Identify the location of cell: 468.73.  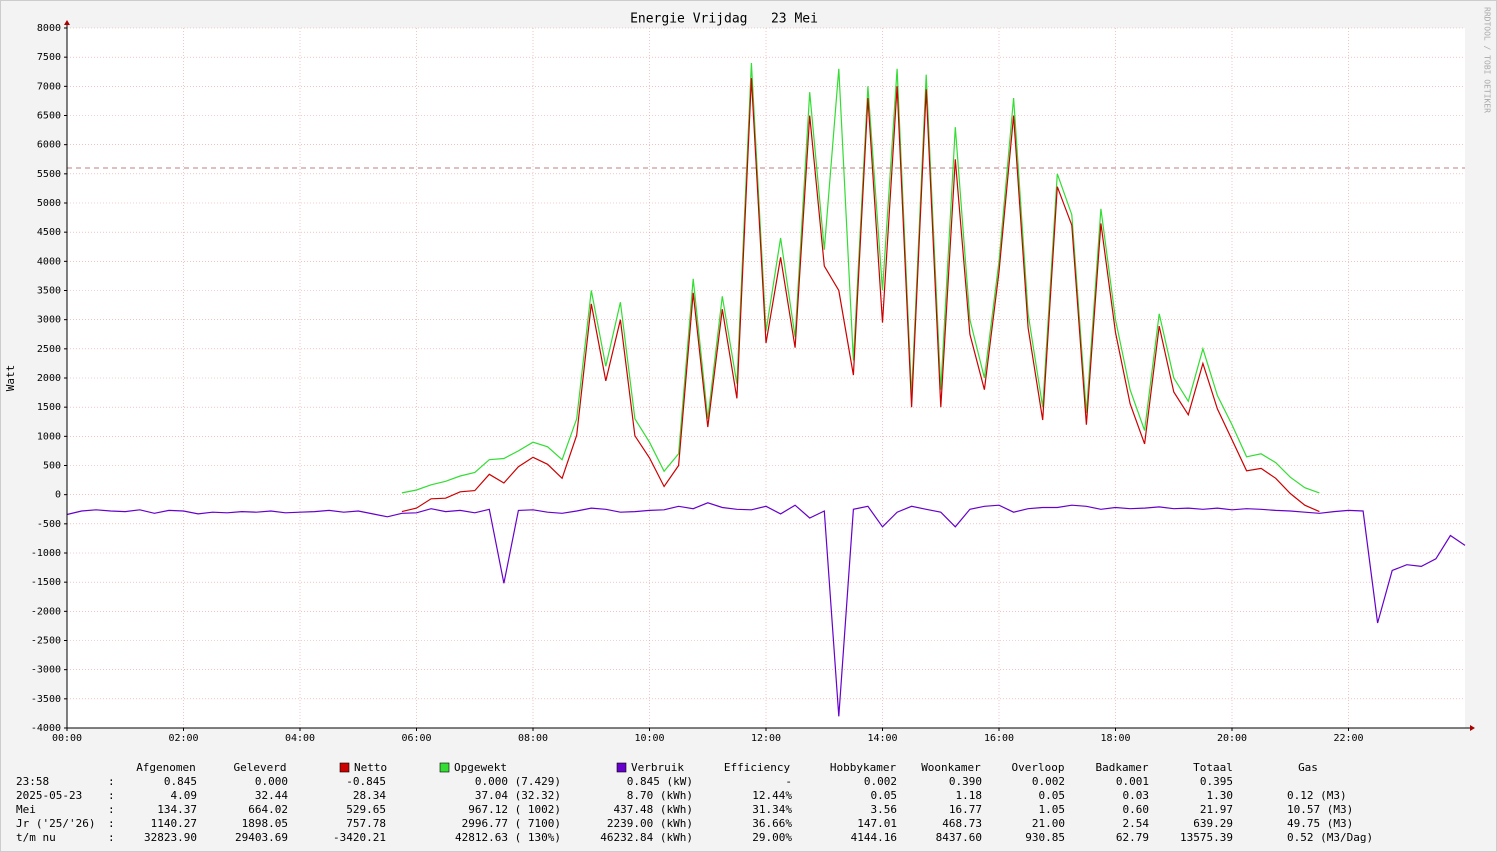
(962, 823).